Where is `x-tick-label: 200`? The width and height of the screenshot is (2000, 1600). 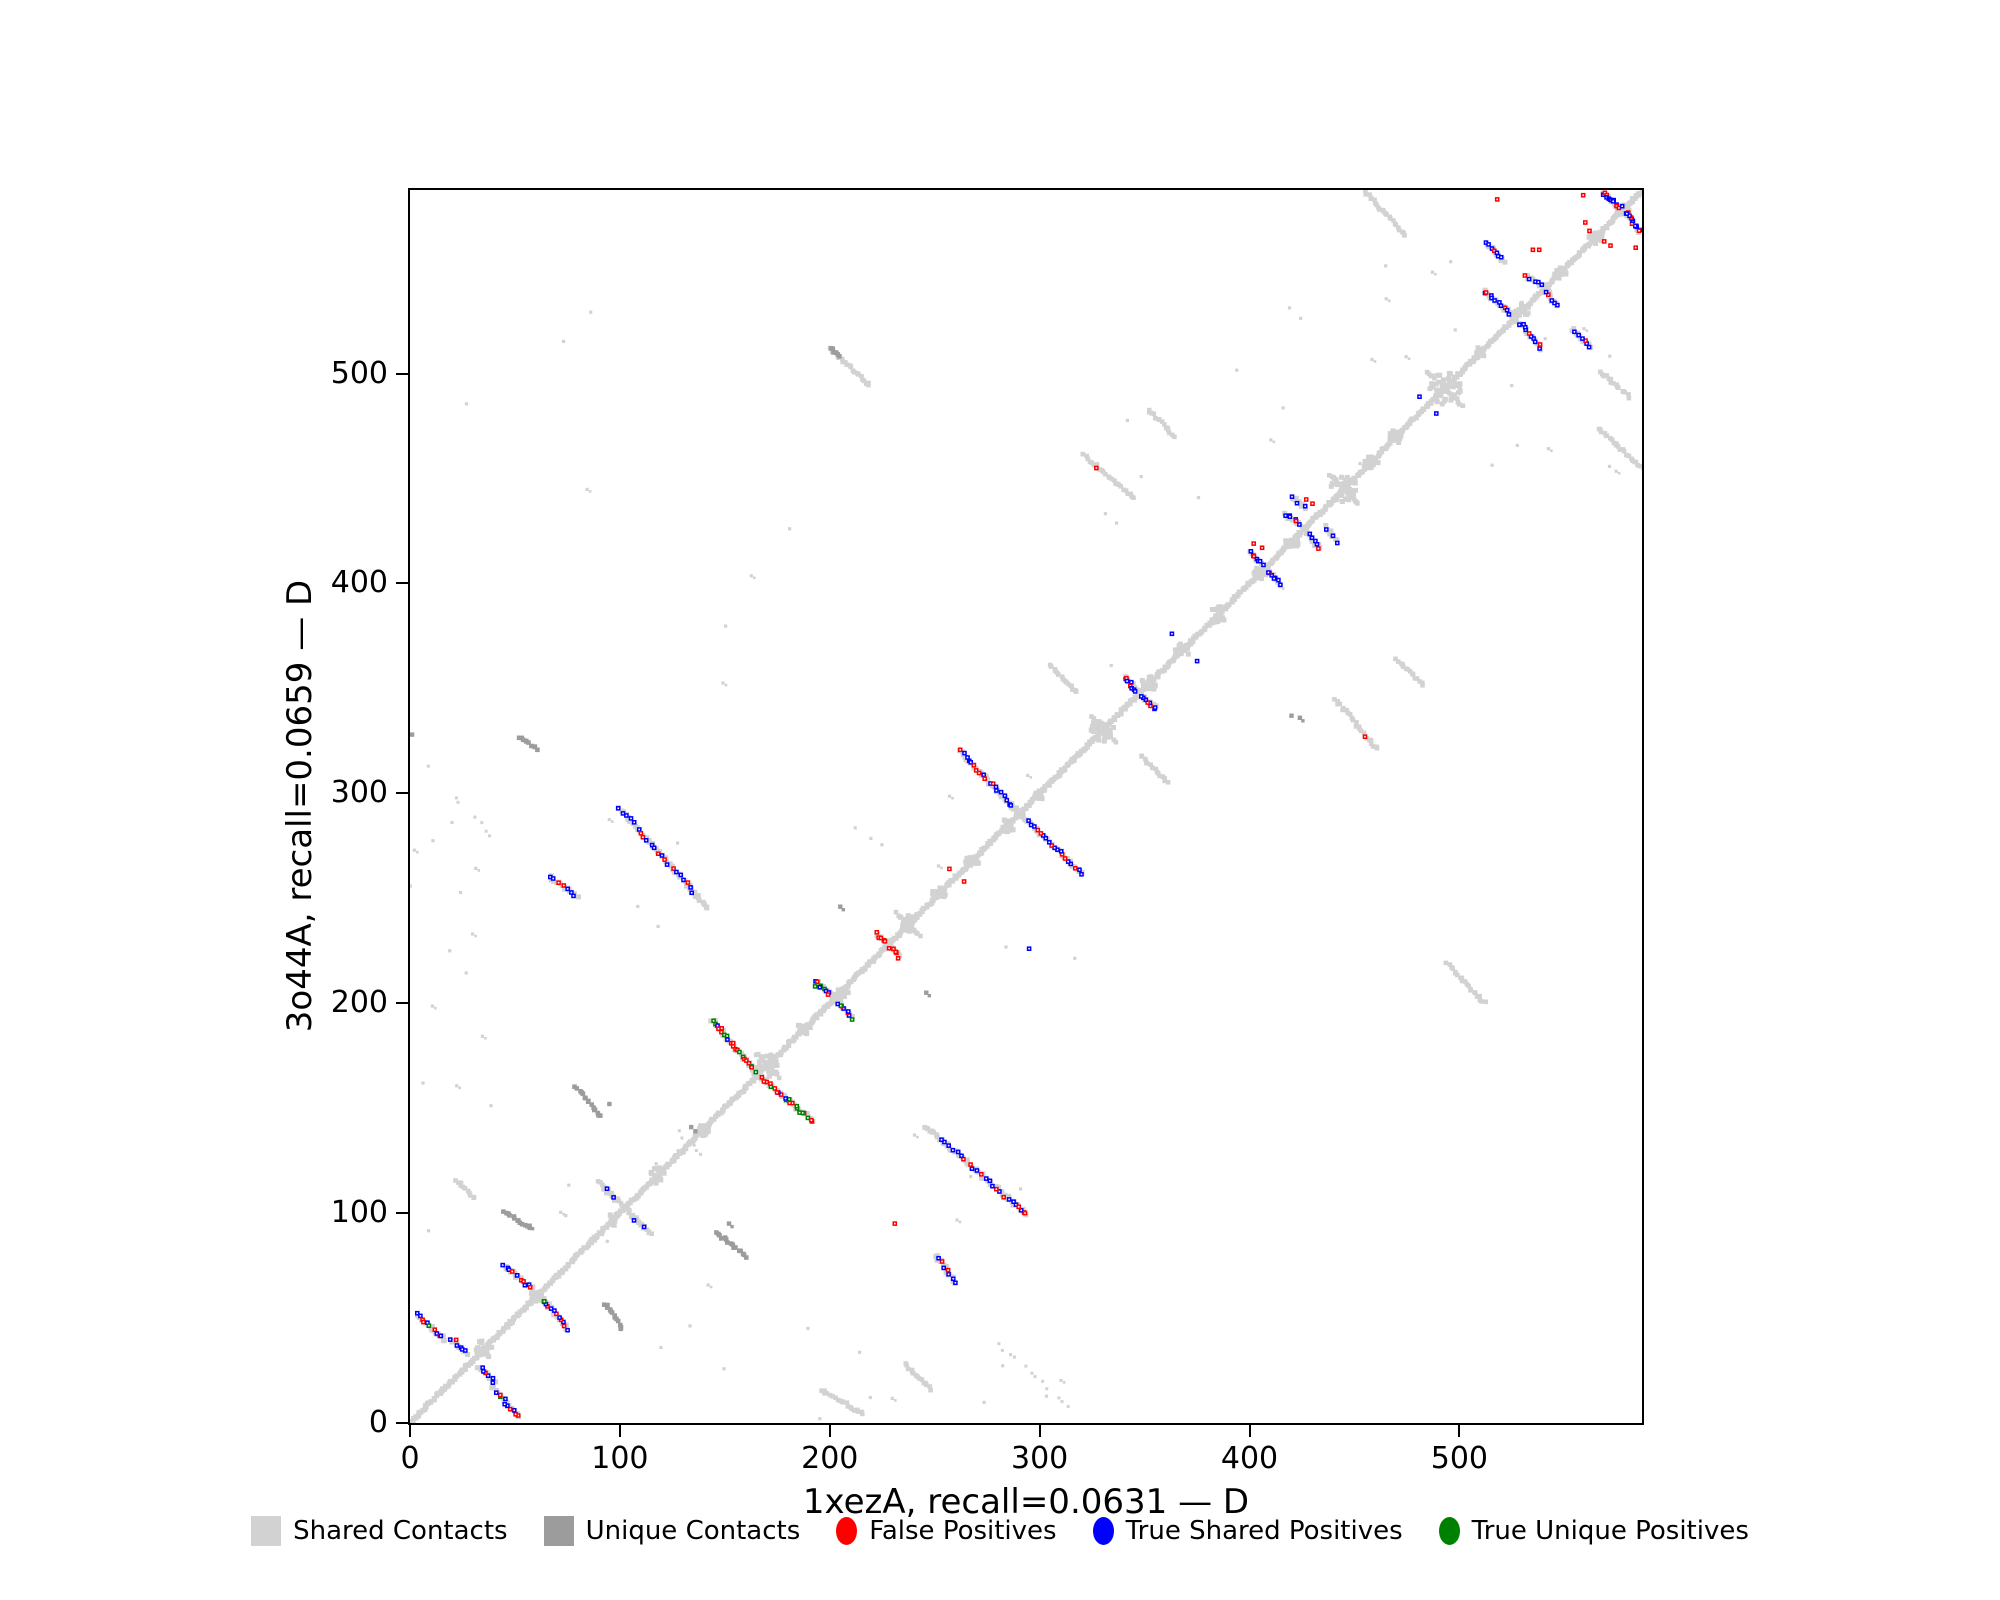
x-tick-label: 200 is located at coordinates (830, 1458).